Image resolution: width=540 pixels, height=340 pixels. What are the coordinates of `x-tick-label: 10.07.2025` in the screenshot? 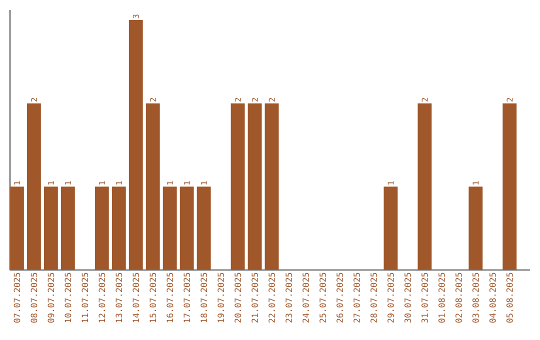 It's located at (68, 297).